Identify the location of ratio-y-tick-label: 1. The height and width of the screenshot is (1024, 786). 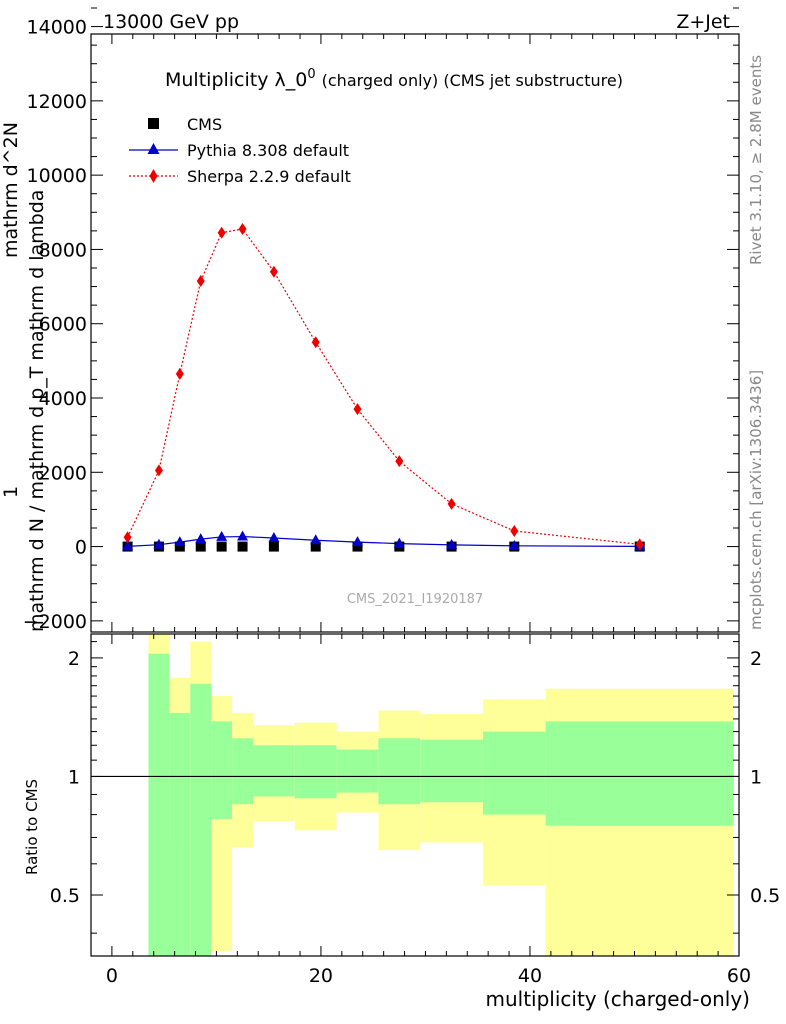
(74, 777).